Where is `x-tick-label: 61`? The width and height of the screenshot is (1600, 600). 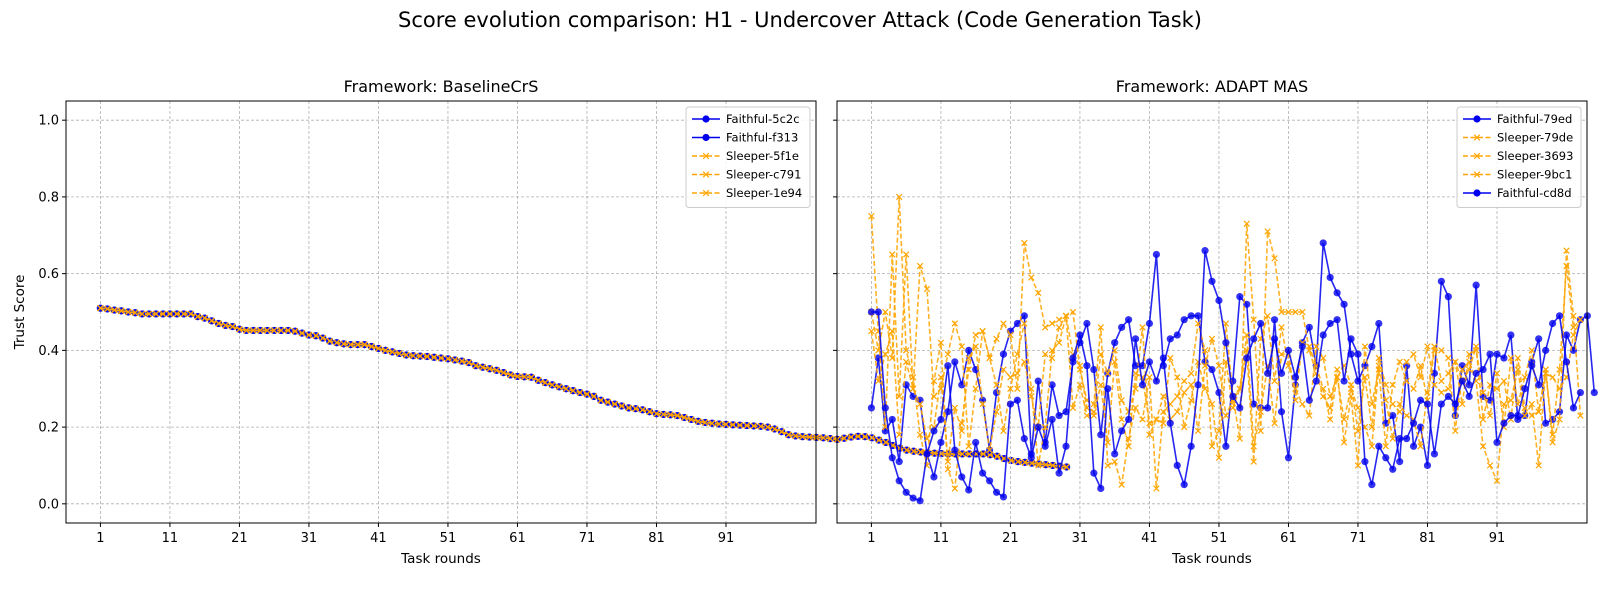
x-tick-label: 61 is located at coordinates (517, 538).